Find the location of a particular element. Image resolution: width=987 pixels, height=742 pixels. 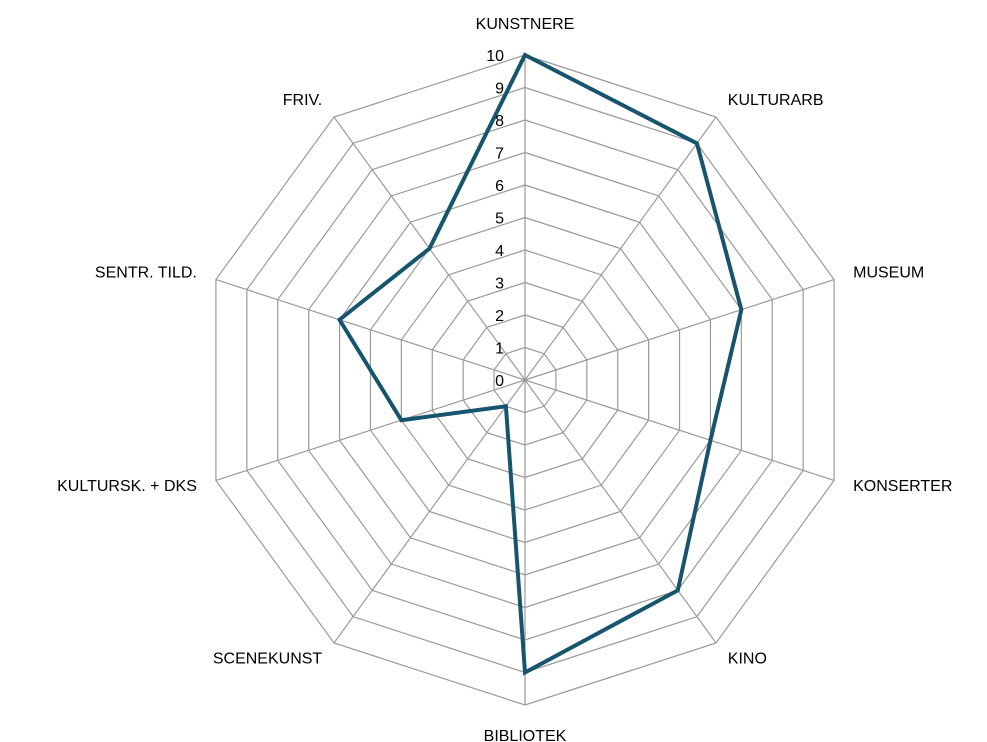

category-label: MUSEUM is located at coordinates (888, 273).